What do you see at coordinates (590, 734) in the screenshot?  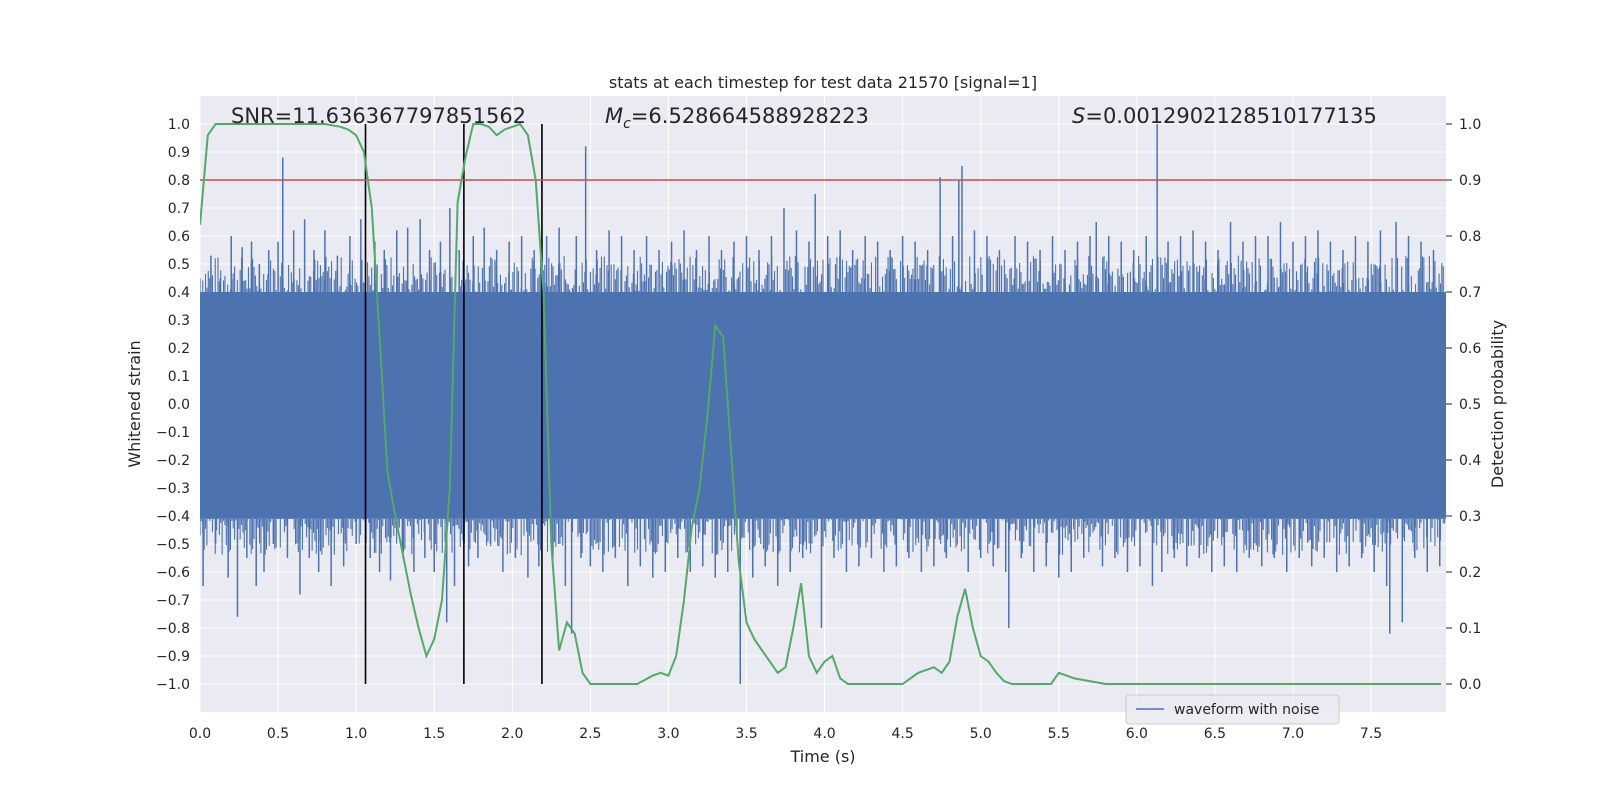 I see `x-tick-label: 2.5` at bounding box center [590, 734].